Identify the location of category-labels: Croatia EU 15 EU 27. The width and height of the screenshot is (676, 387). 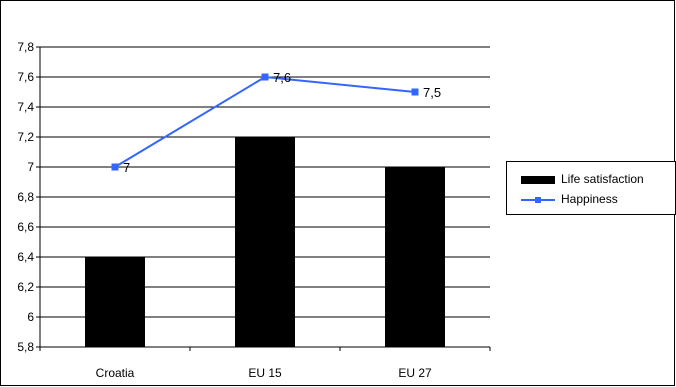
(264, 373).